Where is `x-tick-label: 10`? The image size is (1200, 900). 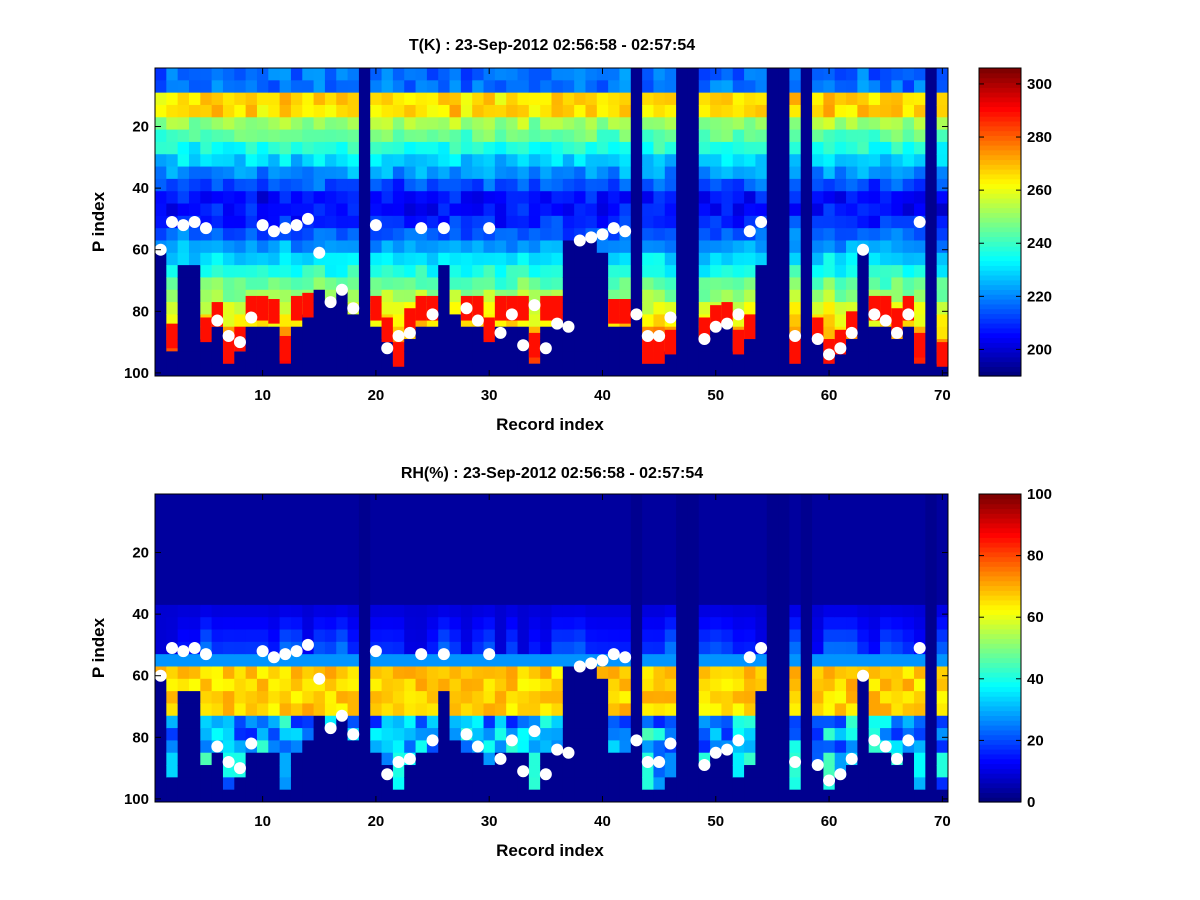
x-tick-label: 10 is located at coordinates (262, 395).